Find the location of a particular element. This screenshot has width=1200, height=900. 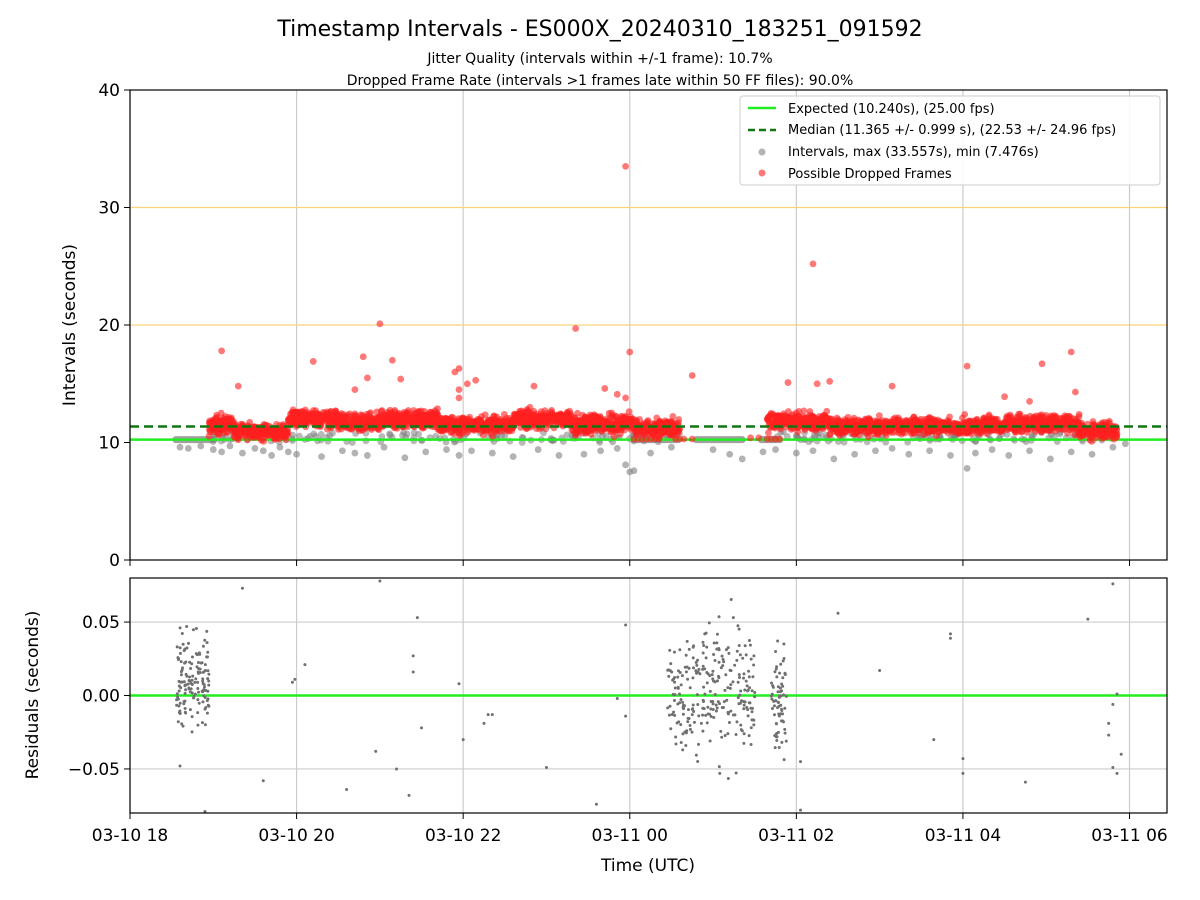

x-tick-label-2: 03-10 22 is located at coordinates (463, 836).